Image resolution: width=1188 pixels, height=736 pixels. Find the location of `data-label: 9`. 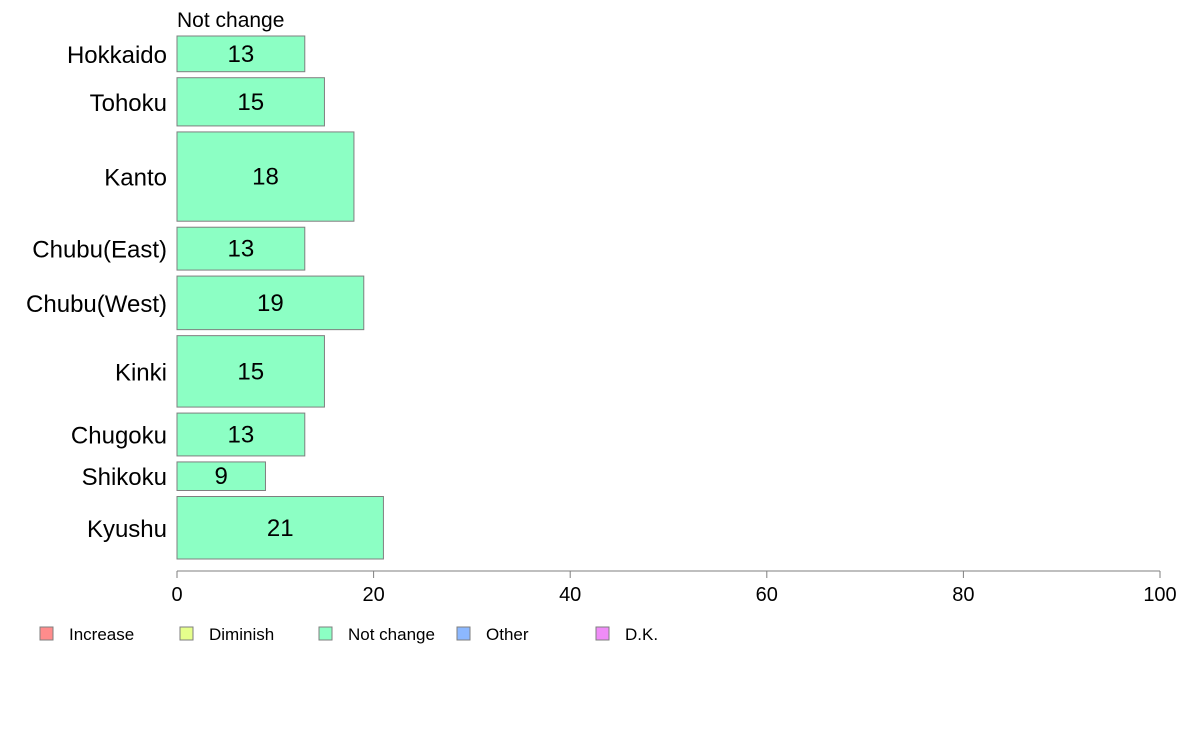

data-label: 9 is located at coordinates (221, 476).